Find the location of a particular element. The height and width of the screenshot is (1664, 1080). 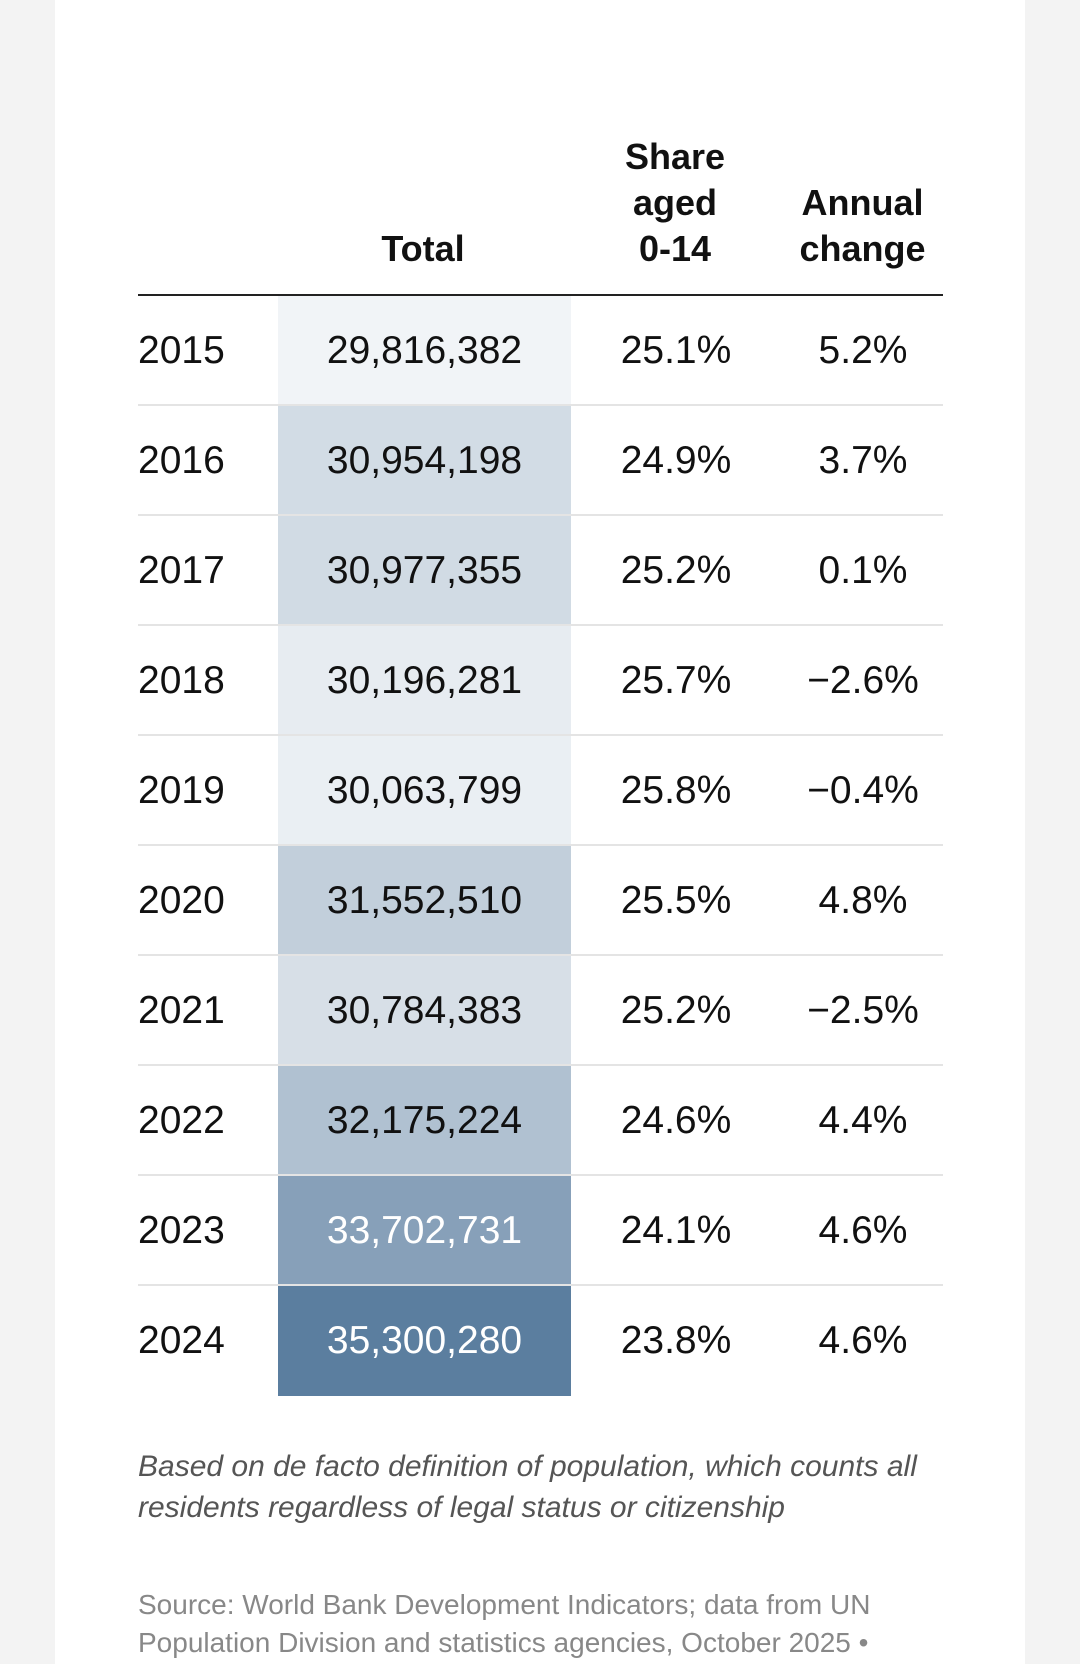

change-cell: 5.2% is located at coordinates (863, 350).